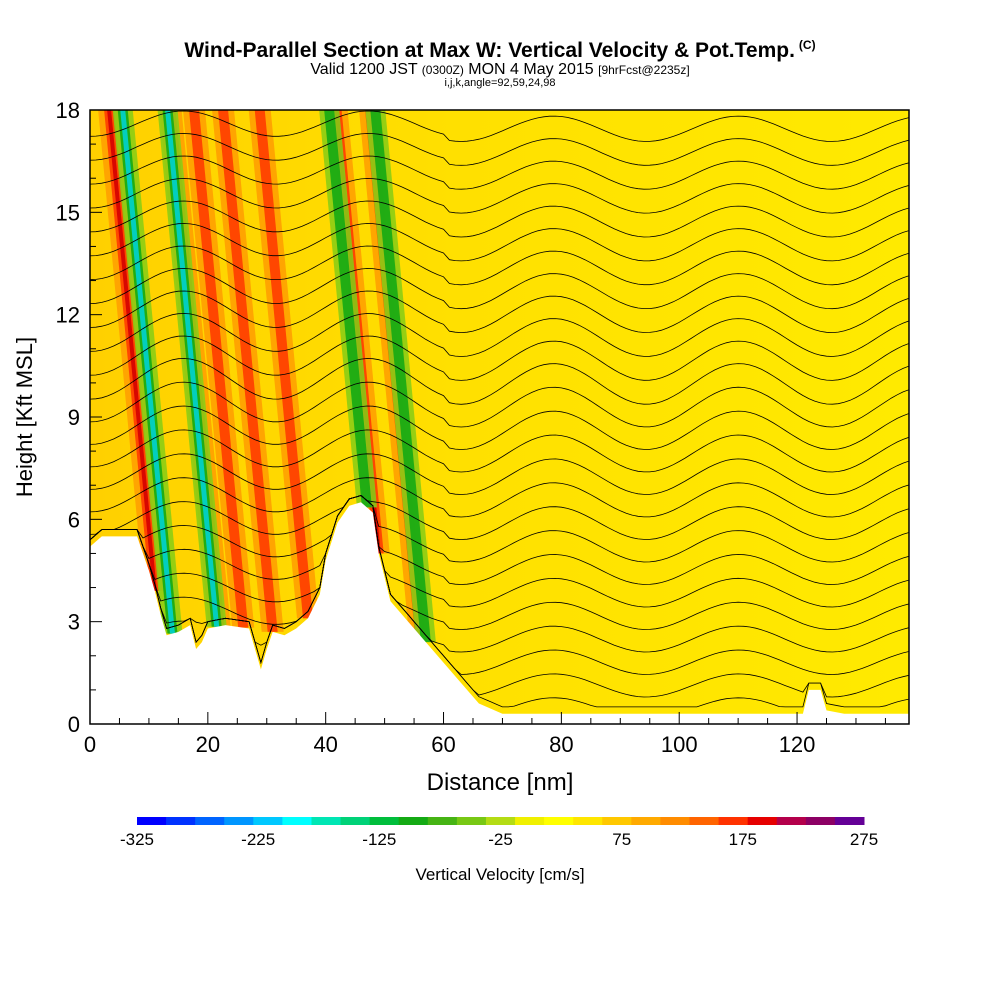  Describe the element at coordinates (74, 622) in the screenshot. I see `y-tick-label: 3` at that location.